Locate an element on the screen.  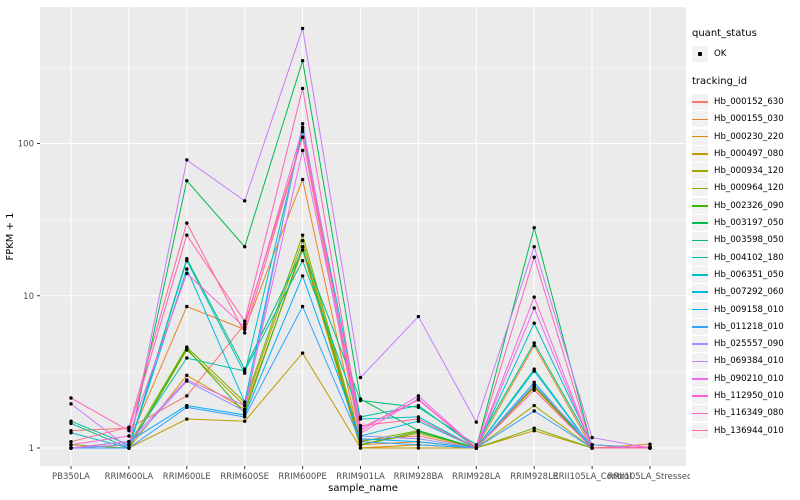
y-tick-label: 10 is located at coordinates (28, 297).